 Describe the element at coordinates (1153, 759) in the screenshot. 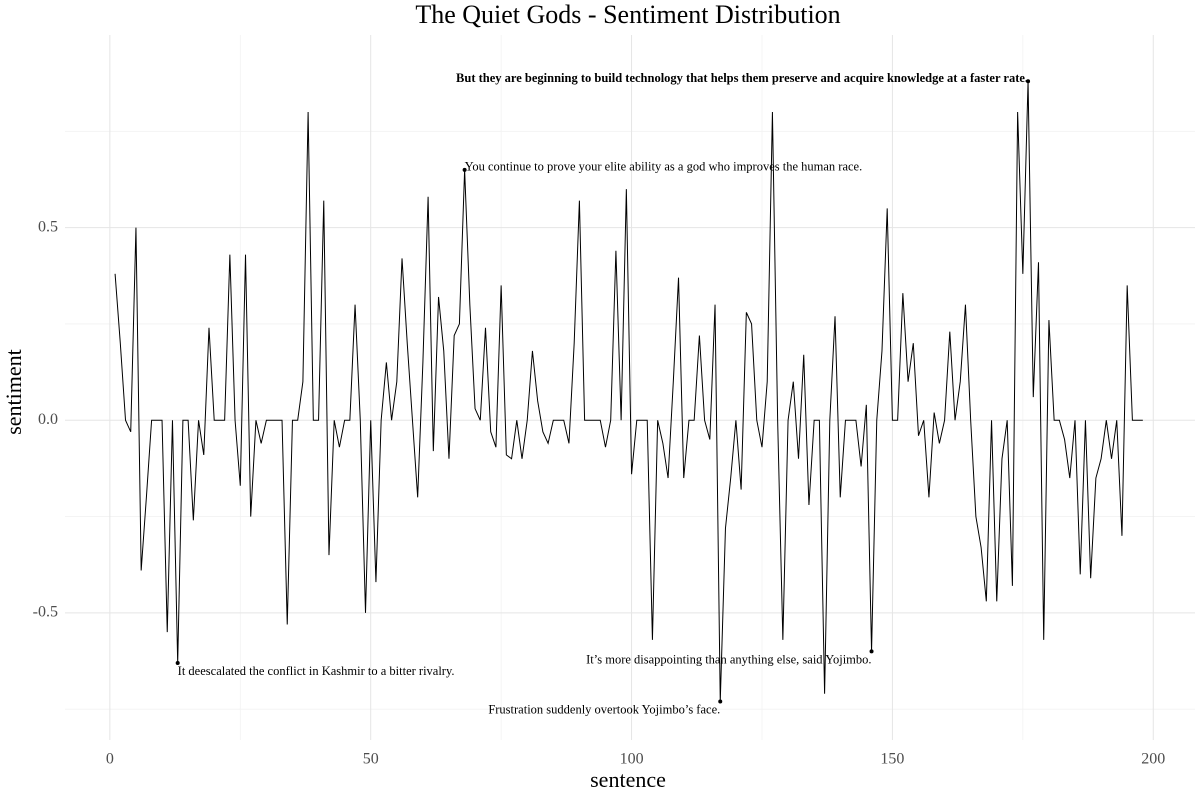

I see `x-tick-label: 200` at that location.